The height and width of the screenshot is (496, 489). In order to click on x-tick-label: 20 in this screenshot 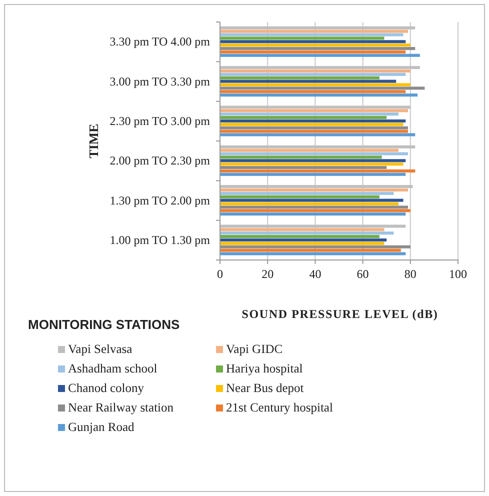, I will do `click(268, 273)`.